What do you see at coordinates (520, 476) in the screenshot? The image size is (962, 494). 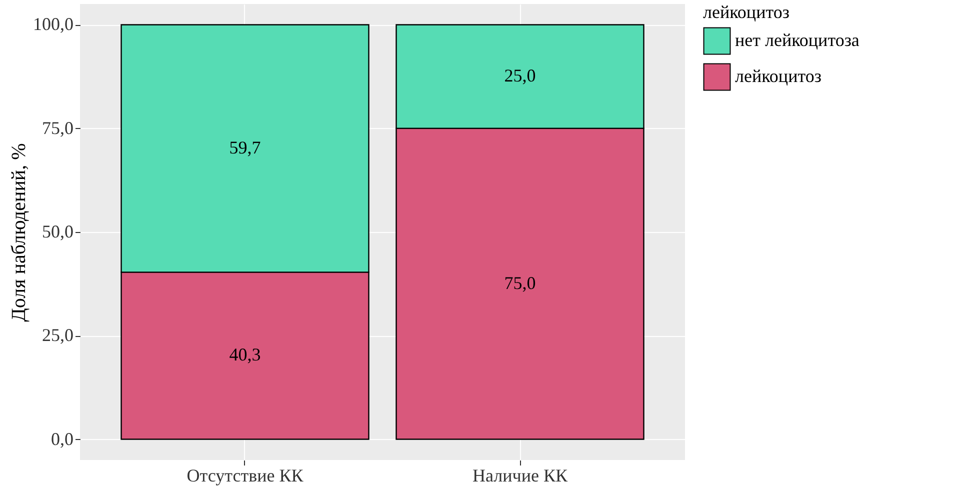 I see `x-tick-label: Наличие КК` at bounding box center [520, 476].